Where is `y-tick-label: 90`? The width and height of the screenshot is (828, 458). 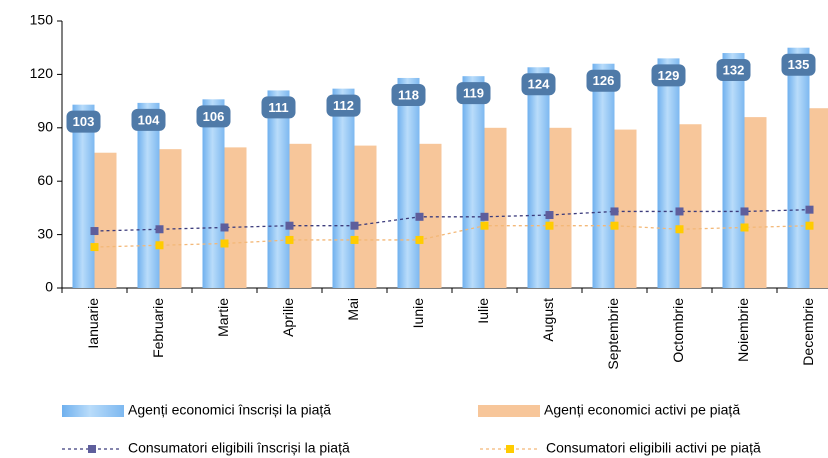 y-tick-label: 90 is located at coordinates (45, 127).